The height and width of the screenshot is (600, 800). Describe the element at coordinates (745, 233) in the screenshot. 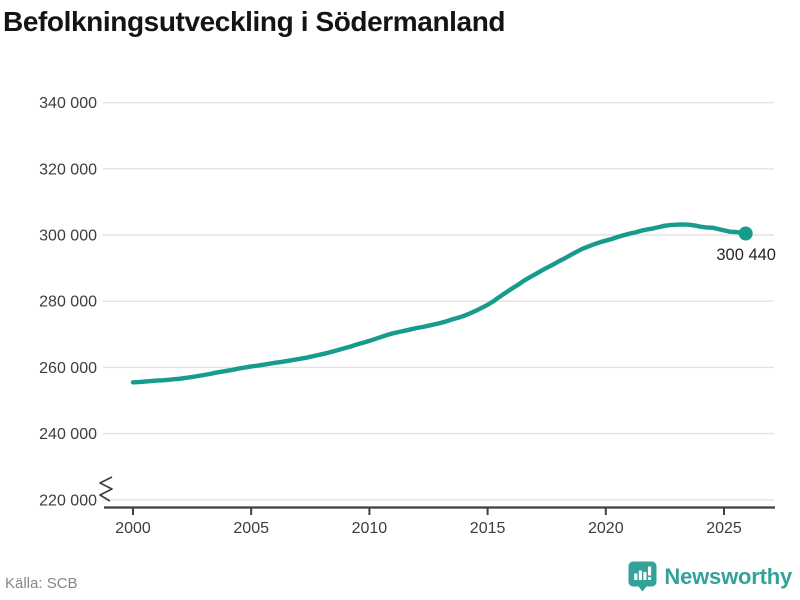

I see `series-end-dot` at that location.